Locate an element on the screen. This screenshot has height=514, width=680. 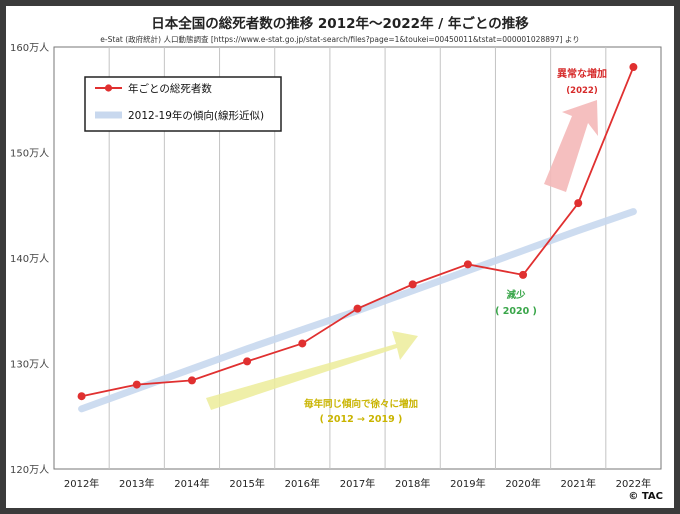
legend: 年ごとの総死者数 2012-19年の傾向(線形近似) is located at coordinates (183, 104).